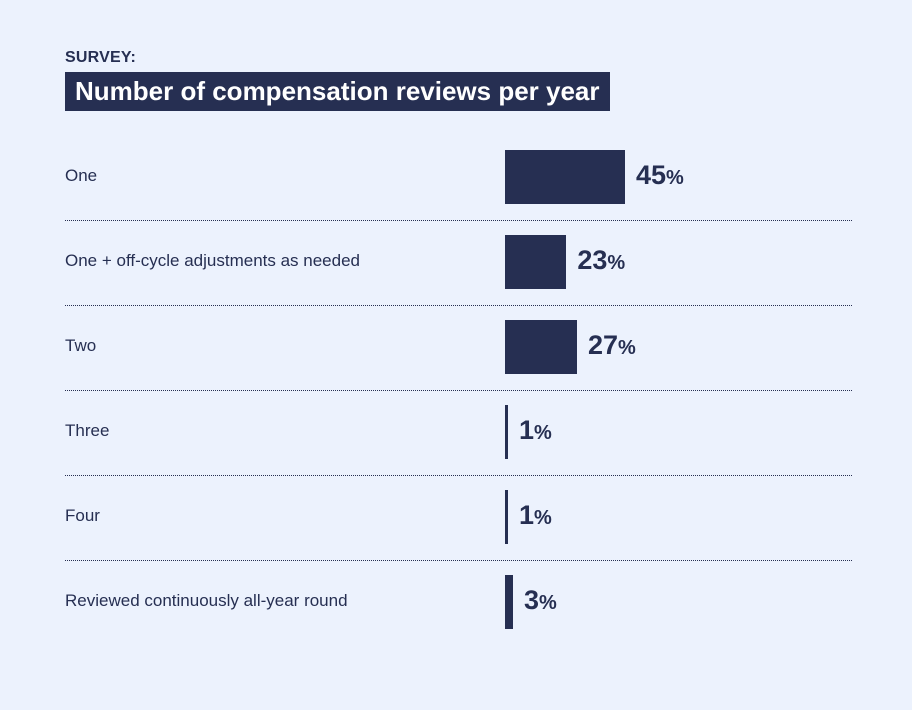 The width and height of the screenshot is (912, 710). Describe the element at coordinates (81, 175) in the screenshot. I see `category-label: One` at that location.